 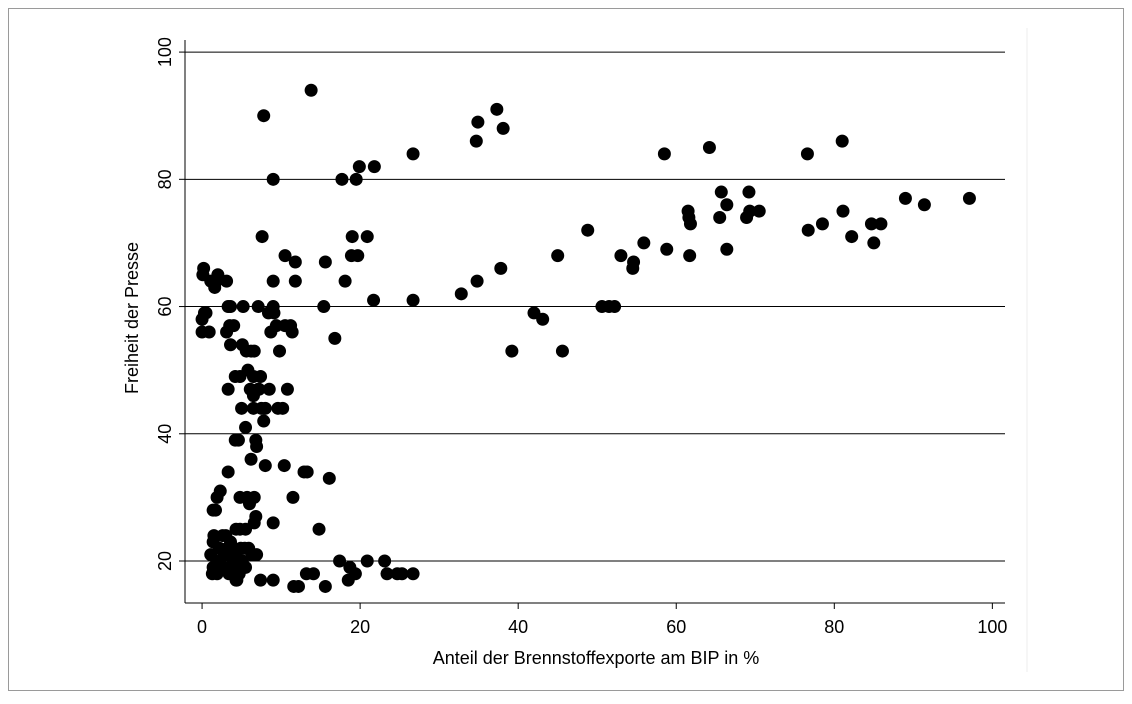 What do you see at coordinates (676, 627) in the screenshot?
I see `x-tick-label: 60` at bounding box center [676, 627].